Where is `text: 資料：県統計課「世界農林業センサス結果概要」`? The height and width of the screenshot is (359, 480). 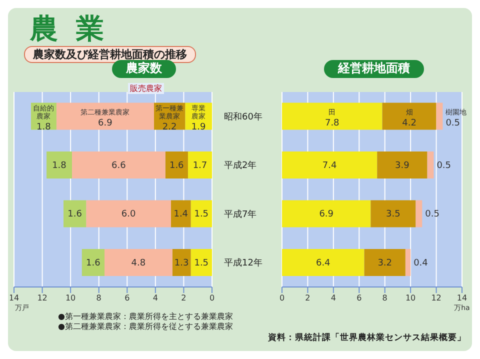
text: 資料：県統計課「世界農林業センサス結果概要」 is located at coordinates (367, 338).